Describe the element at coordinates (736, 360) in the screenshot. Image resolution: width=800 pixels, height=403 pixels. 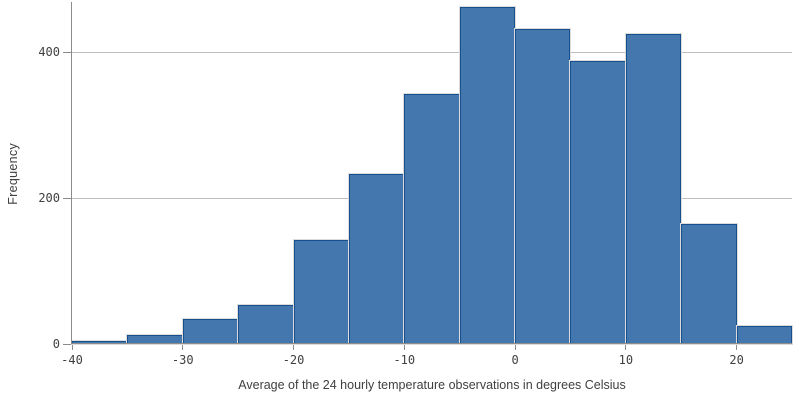
I see `x-tick-label: 20` at that location.